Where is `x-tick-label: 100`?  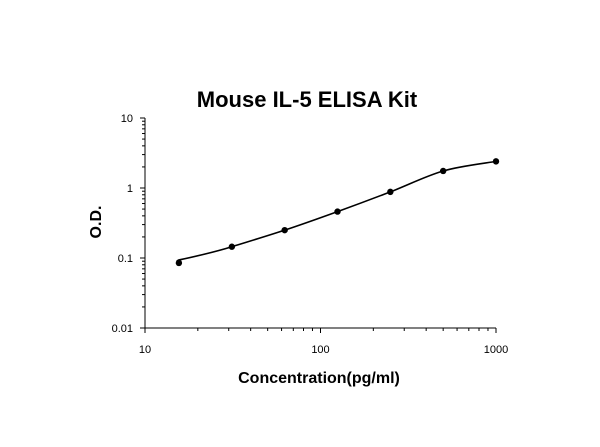 x-tick-label: 100 is located at coordinates (320, 350).